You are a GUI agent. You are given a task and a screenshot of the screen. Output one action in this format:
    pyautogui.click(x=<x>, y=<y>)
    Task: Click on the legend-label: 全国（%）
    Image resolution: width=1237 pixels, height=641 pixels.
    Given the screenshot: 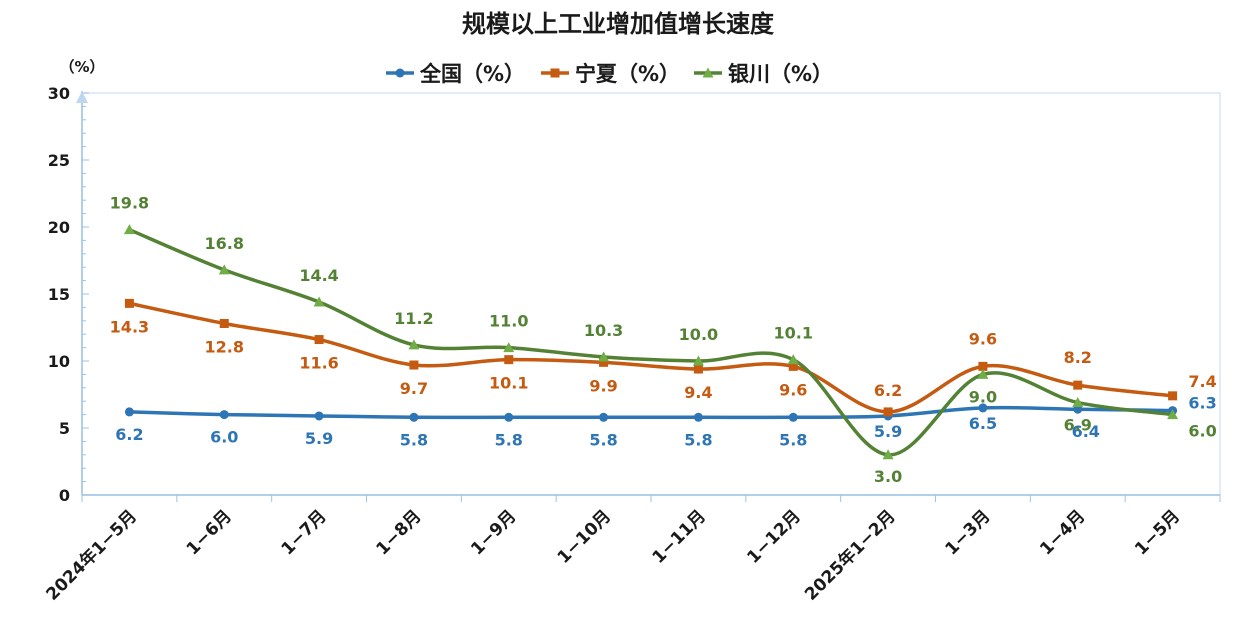 What is the action you would take?
    pyautogui.click(x=472, y=74)
    